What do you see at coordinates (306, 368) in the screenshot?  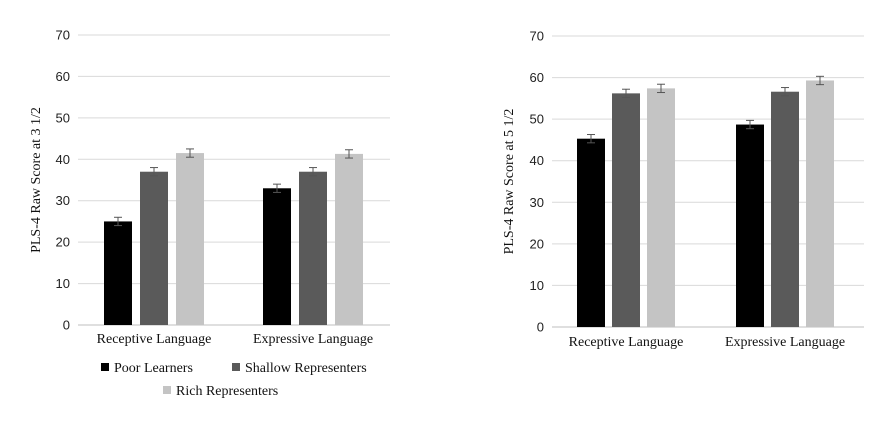 I see `legend-label: Shallow Representers` at bounding box center [306, 368].